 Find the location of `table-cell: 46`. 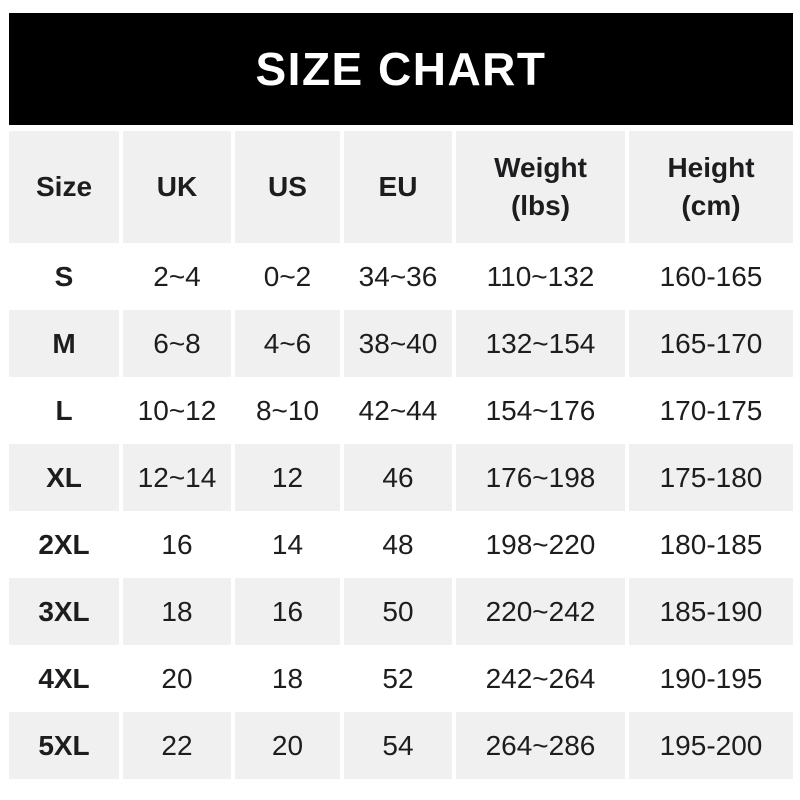

table-cell: 46 is located at coordinates (398, 477).